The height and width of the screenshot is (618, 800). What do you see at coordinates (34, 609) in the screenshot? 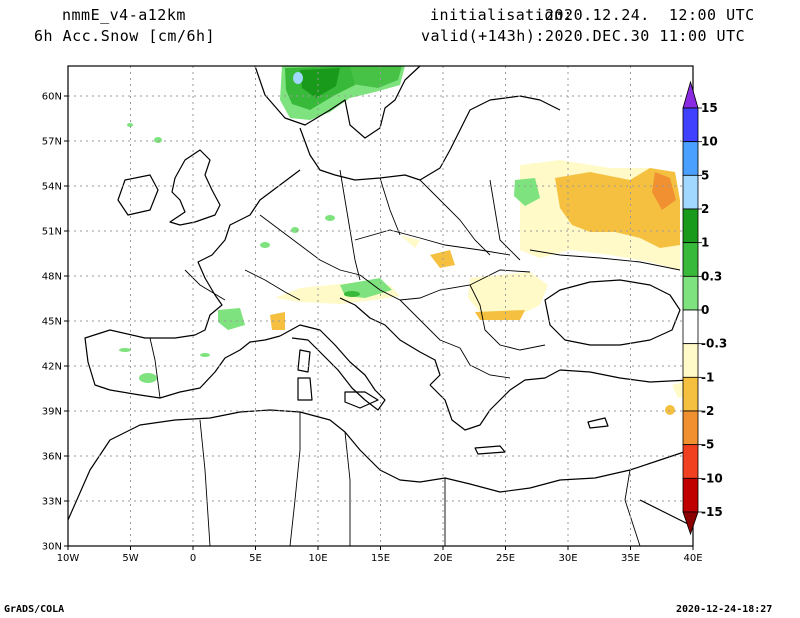
I see `software-credit: GrADS/COLA` at bounding box center [34, 609].